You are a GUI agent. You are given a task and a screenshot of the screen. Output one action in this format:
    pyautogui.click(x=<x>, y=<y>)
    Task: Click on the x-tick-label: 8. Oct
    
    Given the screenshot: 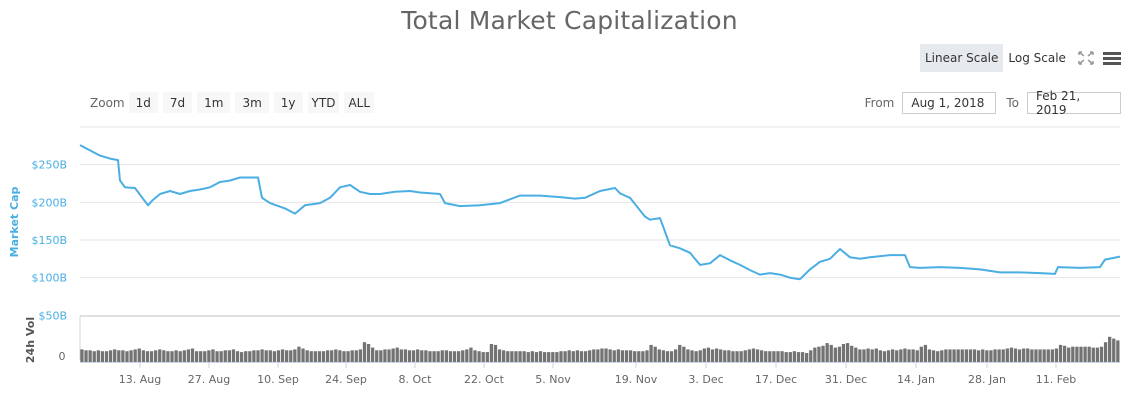 What is the action you would take?
    pyautogui.click(x=415, y=379)
    